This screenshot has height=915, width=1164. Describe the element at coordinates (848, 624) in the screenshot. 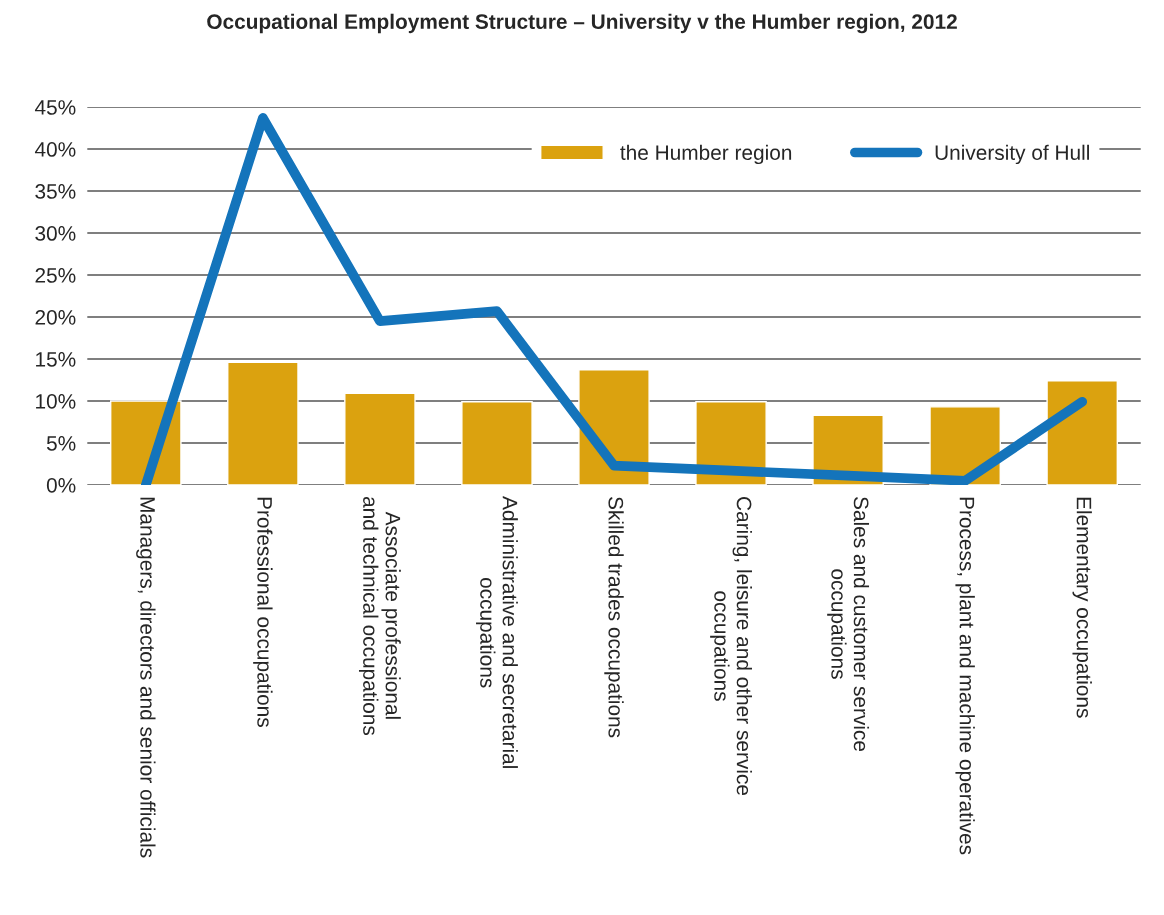

I see `x-tick-label: Sales and customer service occupations` at that location.